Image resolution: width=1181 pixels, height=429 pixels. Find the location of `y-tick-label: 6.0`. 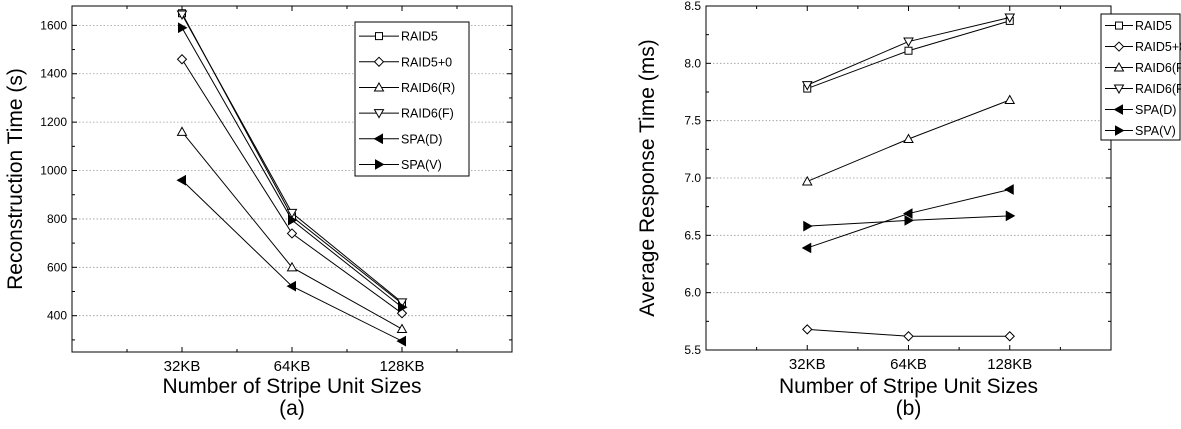

y-tick-label: 6.0 is located at coordinates (692, 293).